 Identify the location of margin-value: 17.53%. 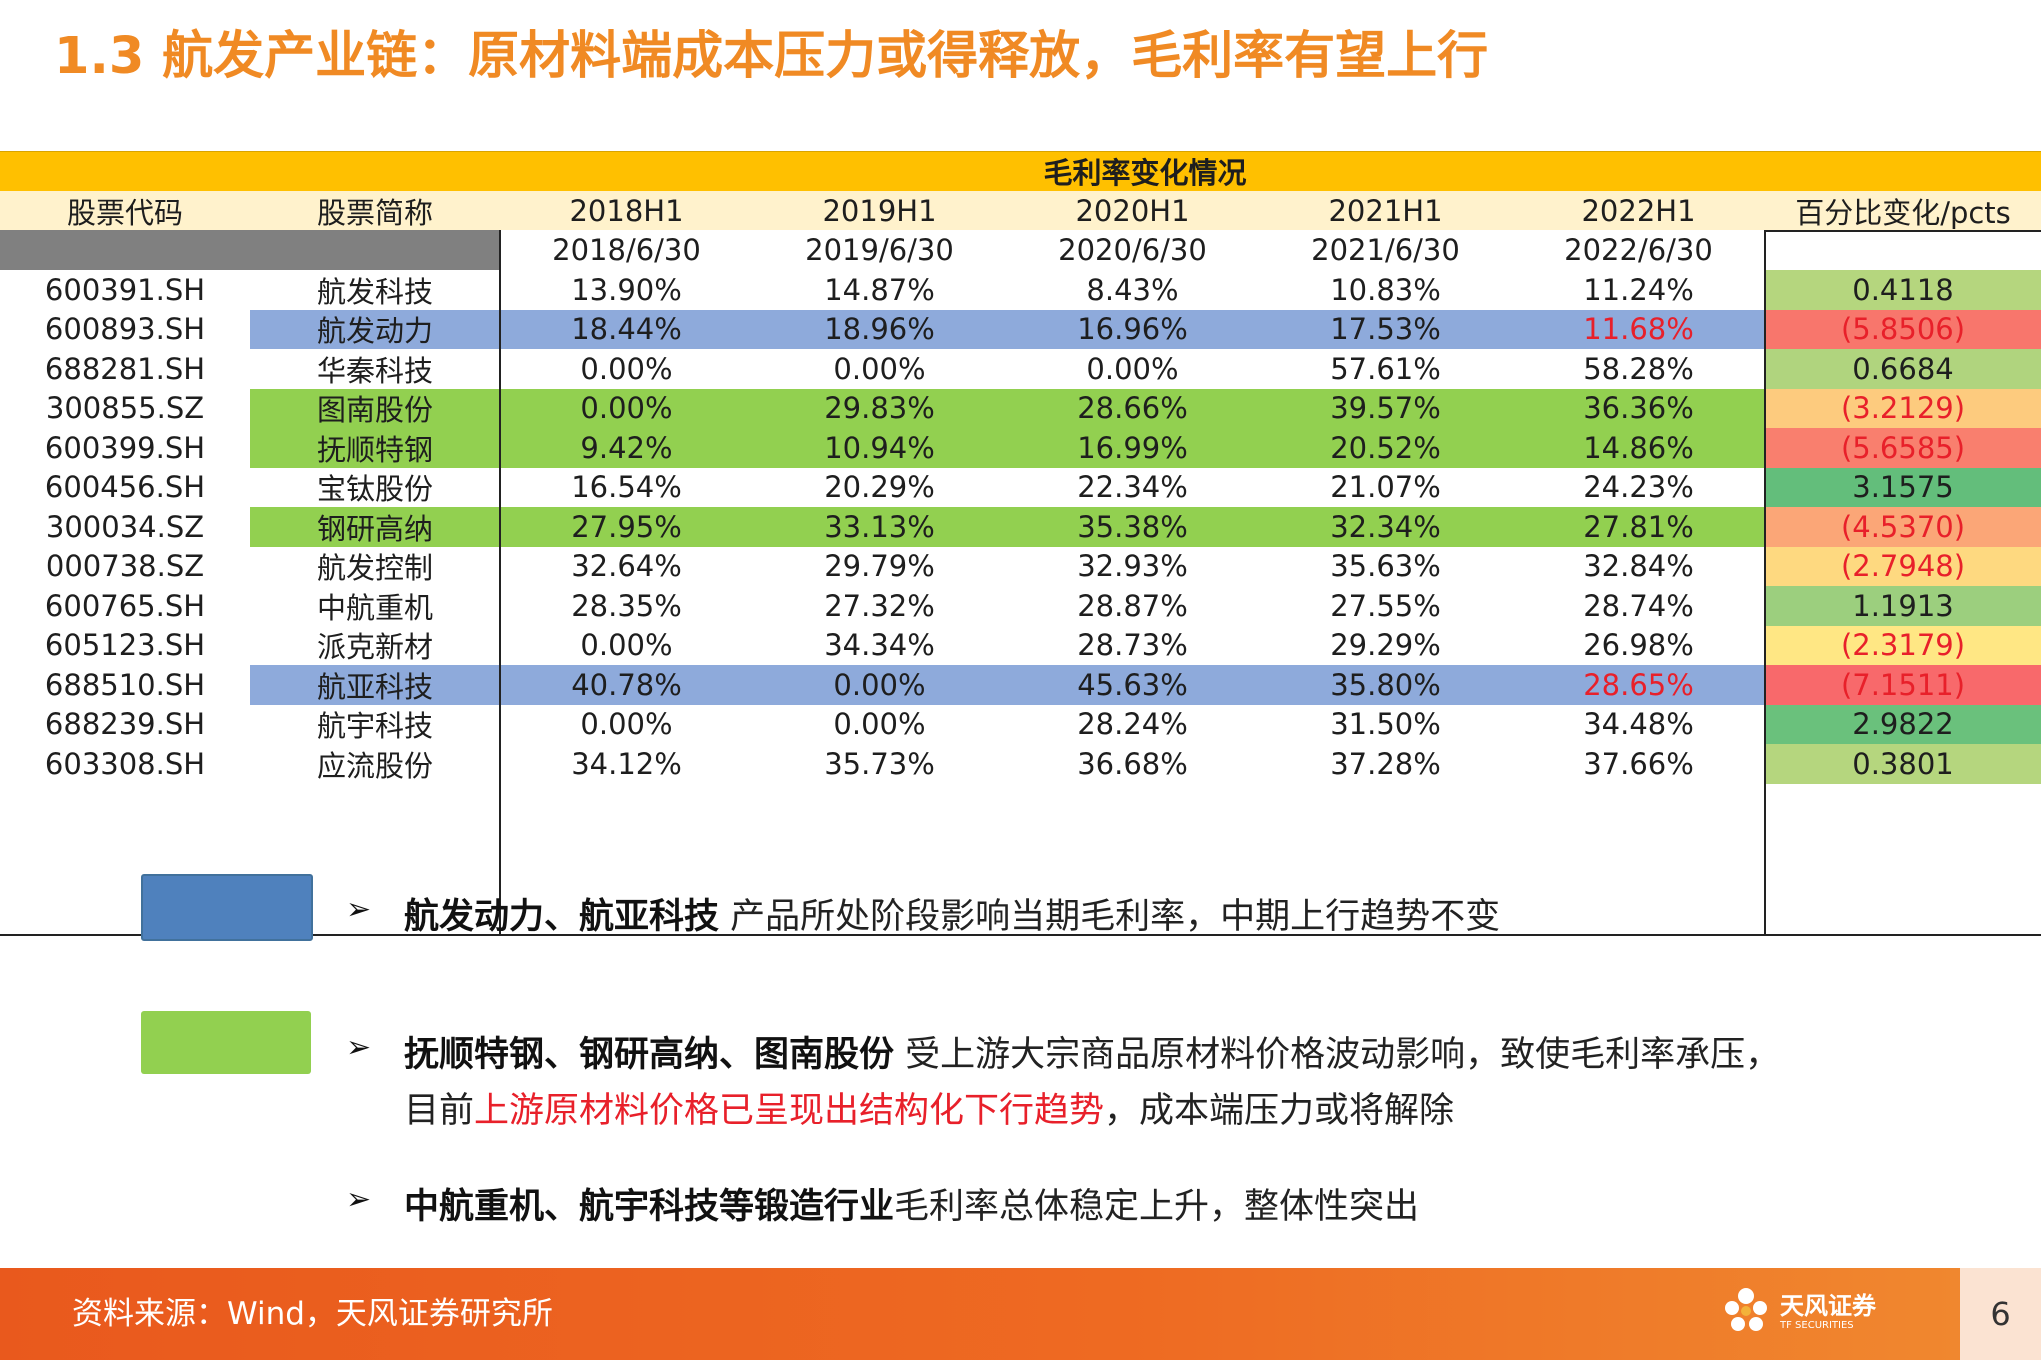
(1385, 329).